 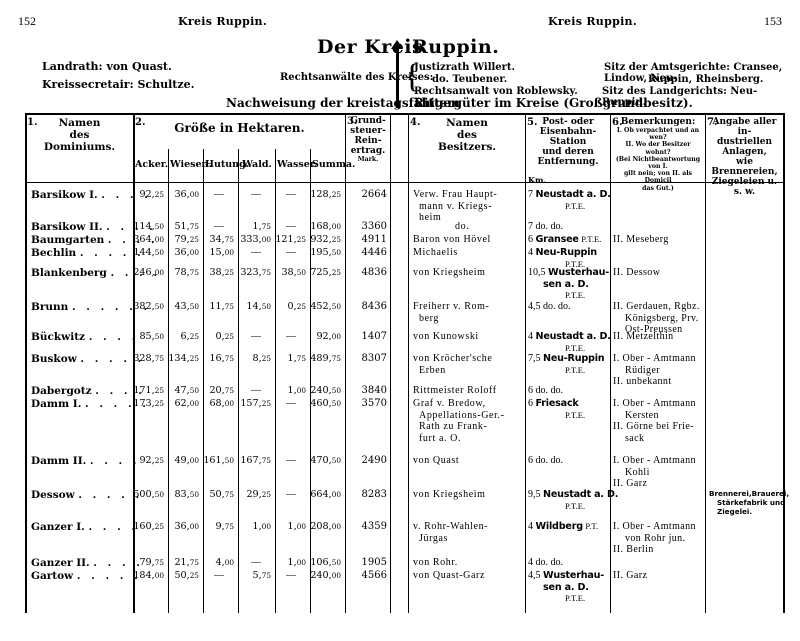 I want to click on cell-acker: 246,00, so click(x=148, y=272).